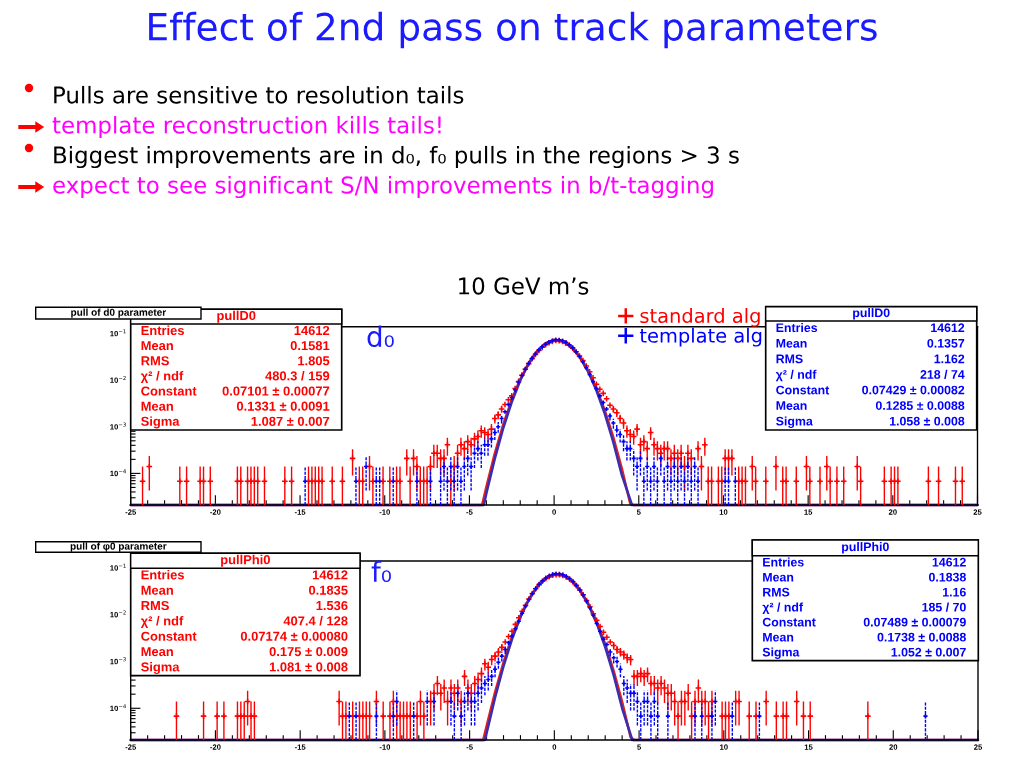 The image size is (1024, 768). I want to click on annotation: 1.536, so click(332, 605).